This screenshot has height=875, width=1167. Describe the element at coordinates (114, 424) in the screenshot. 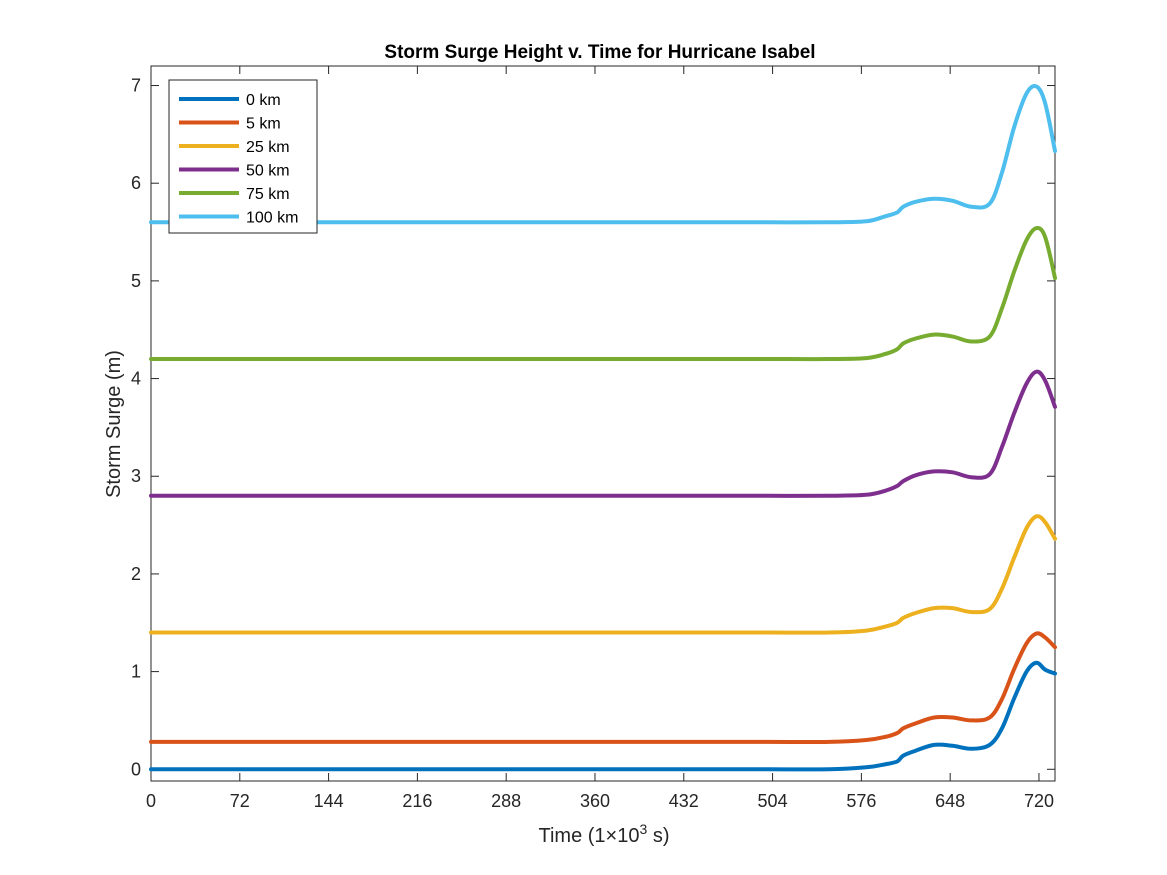

I see `y-axis-label: Storm Surge (m)` at that location.